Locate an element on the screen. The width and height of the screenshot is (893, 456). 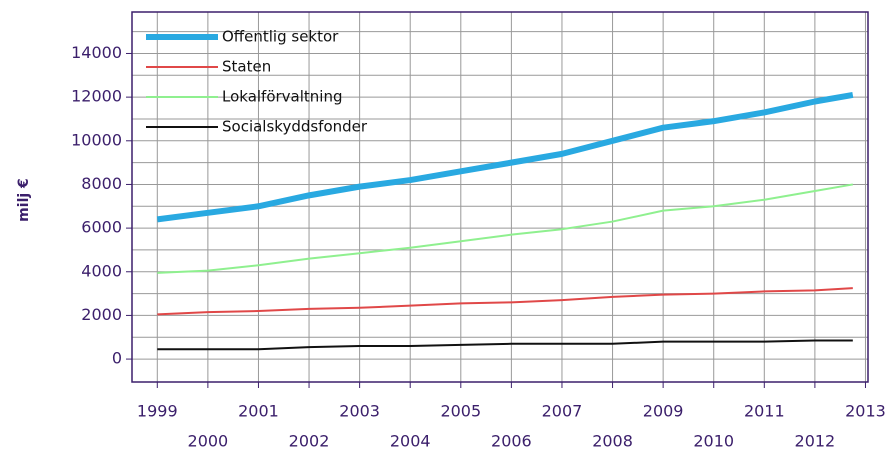
y-tick-label: 2000 is located at coordinates (101, 314).